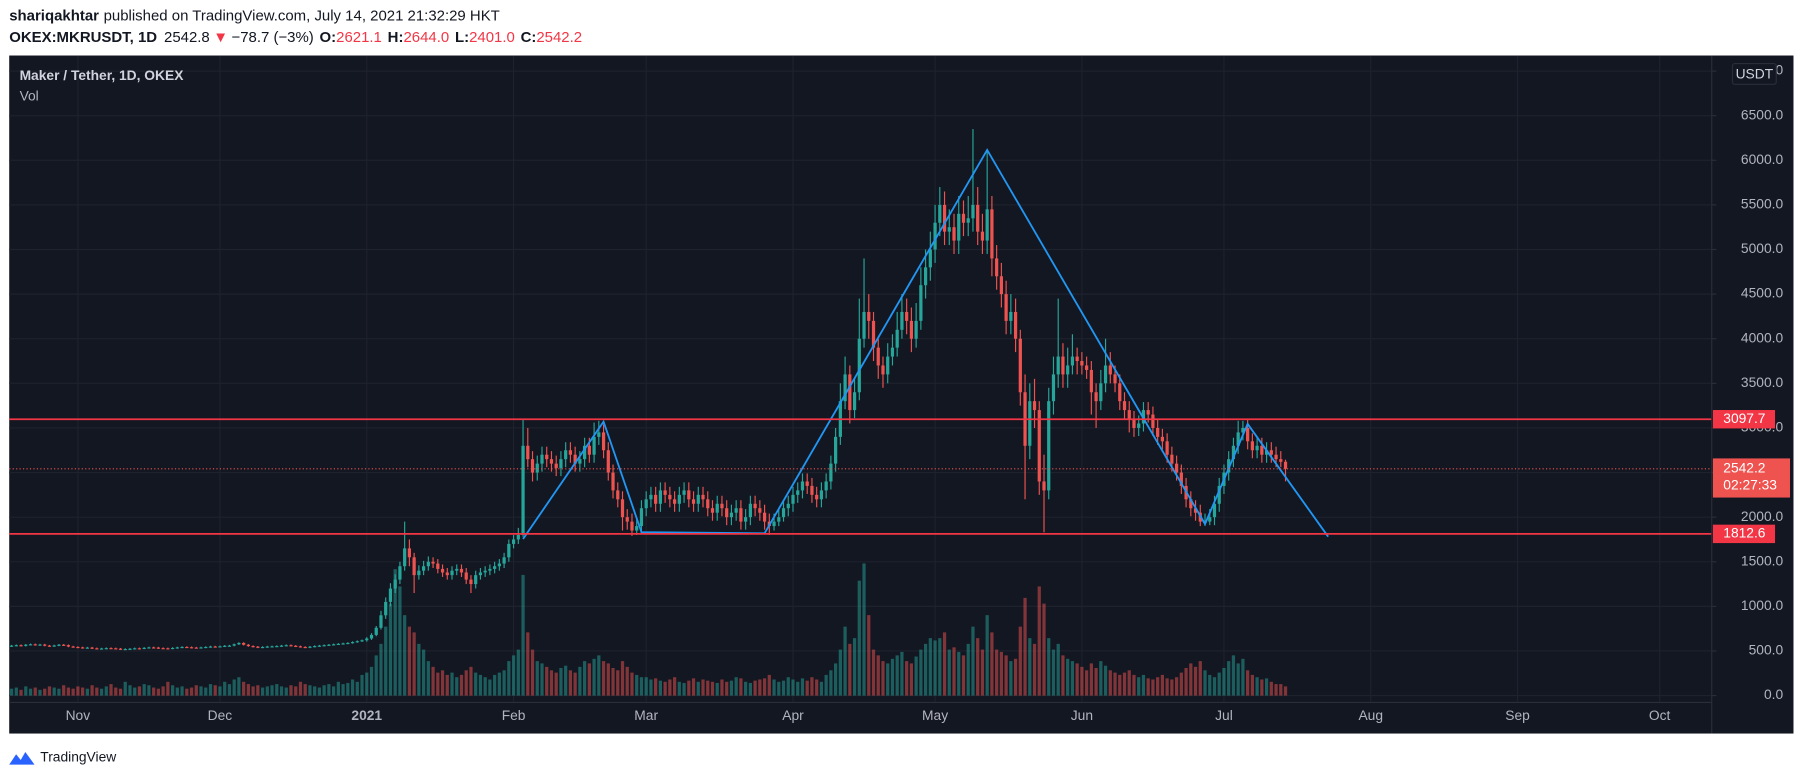 The width and height of the screenshot is (1805, 781). Describe the element at coordinates (359, 37) in the screenshot. I see `ohlc-value: 2621.1` at that location.